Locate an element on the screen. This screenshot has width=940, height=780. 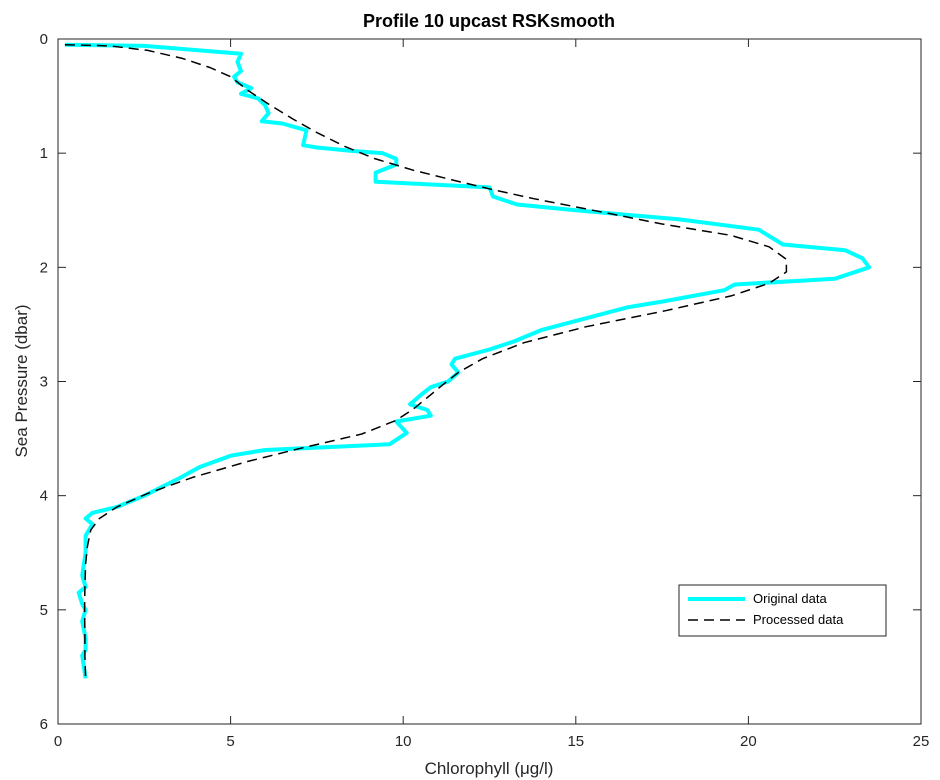
y-axis-label: Sea Pressure (dbar) is located at coordinates (21, 380).